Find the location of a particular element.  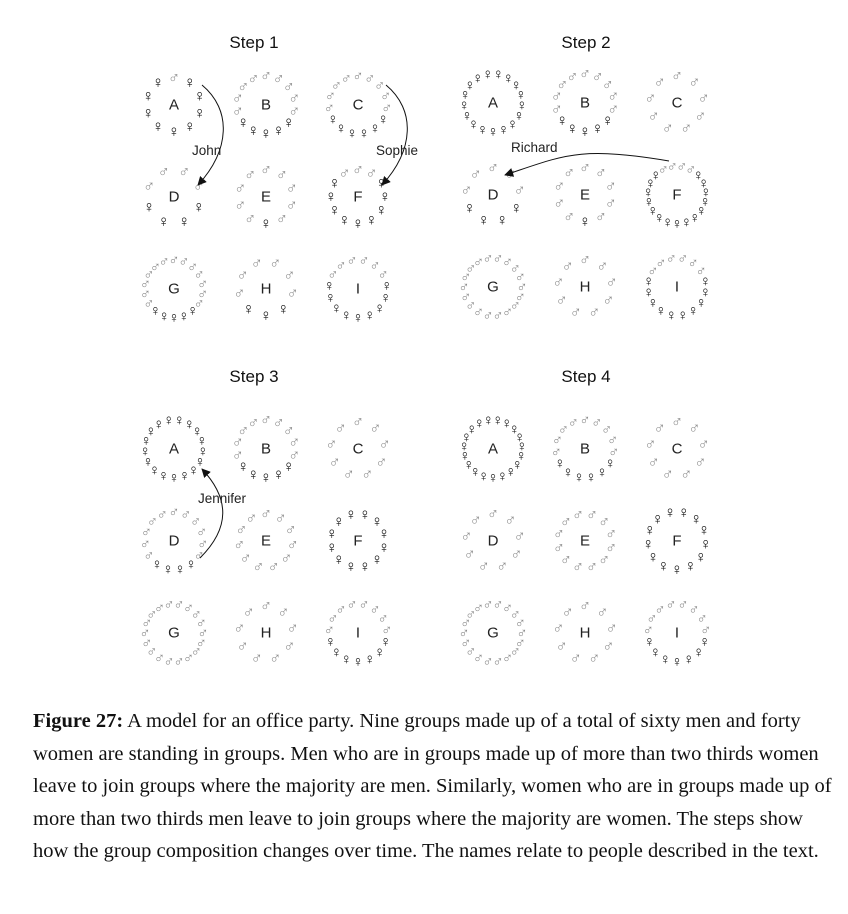

group-c: C♂♂♂♂ ♂ ♂♂♂♂ is located at coordinates (676, 102).